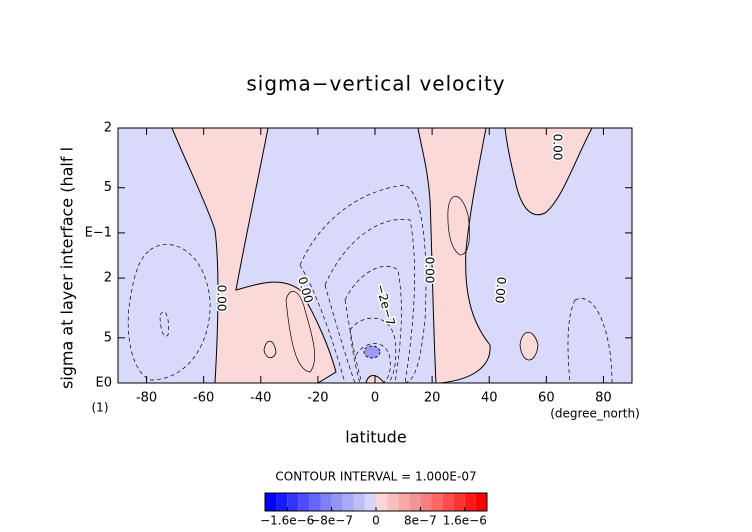 Image resolution: width=752 pixels, height=532 pixels. Describe the element at coordinates (98, 232) in the screenshot. I see `y-tick-label: E−1` at that location.